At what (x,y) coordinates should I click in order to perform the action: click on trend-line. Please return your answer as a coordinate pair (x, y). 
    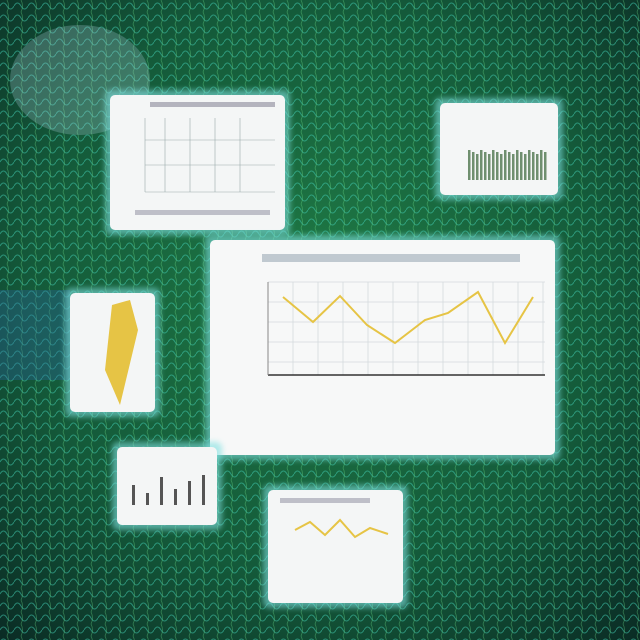
    Looking at the image, I should click on (408, 318).